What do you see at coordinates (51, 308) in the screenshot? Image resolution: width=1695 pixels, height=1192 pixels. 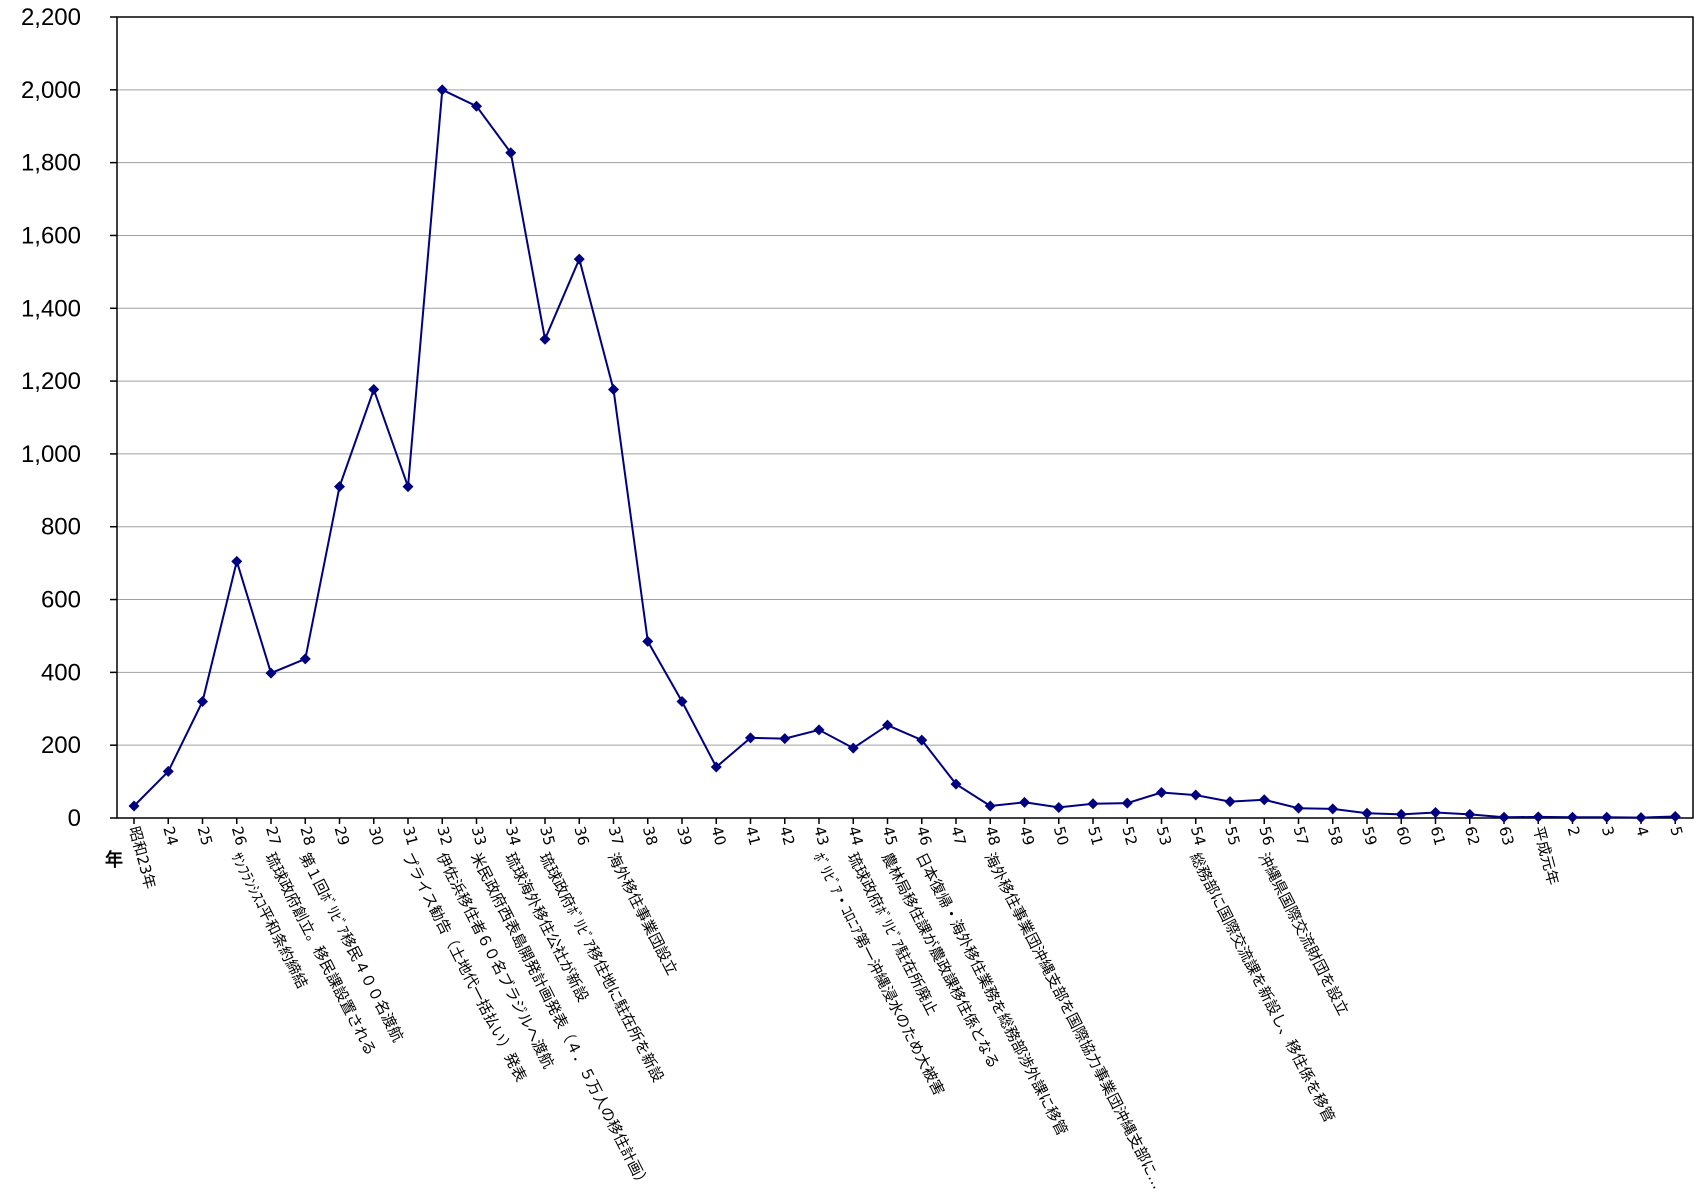 I see `y-tick-label: 1,400` at bounding box center [51, 308].